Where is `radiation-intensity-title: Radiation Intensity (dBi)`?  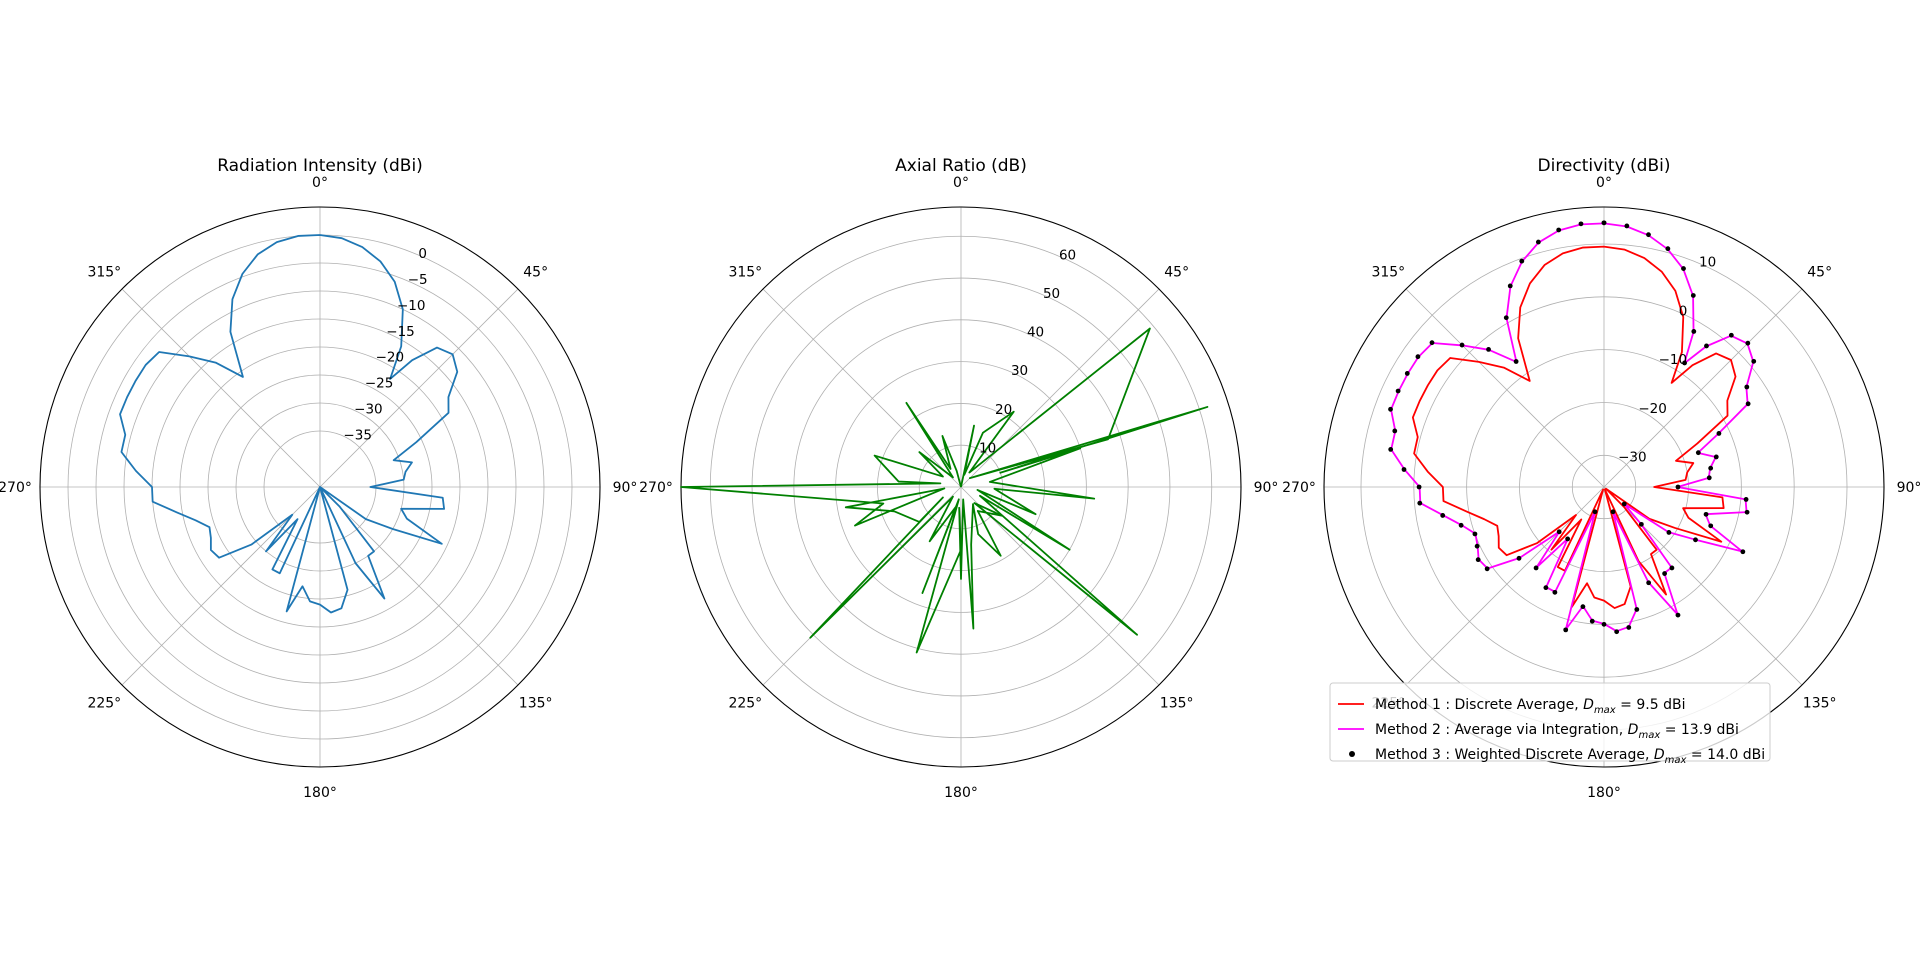
radiation-intensity-title: Radiation Intensity (dBi) is located at coordinates (320, 166).